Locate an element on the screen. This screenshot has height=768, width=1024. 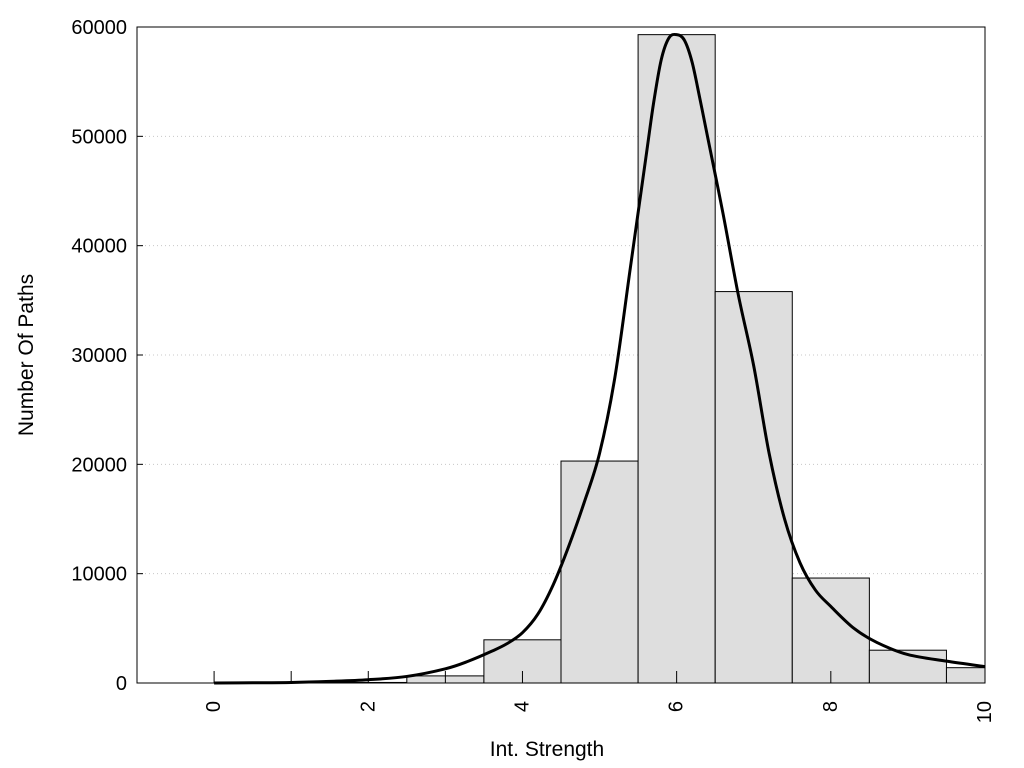
y-tick-label: 60000 is located at coordinates (99, 28).